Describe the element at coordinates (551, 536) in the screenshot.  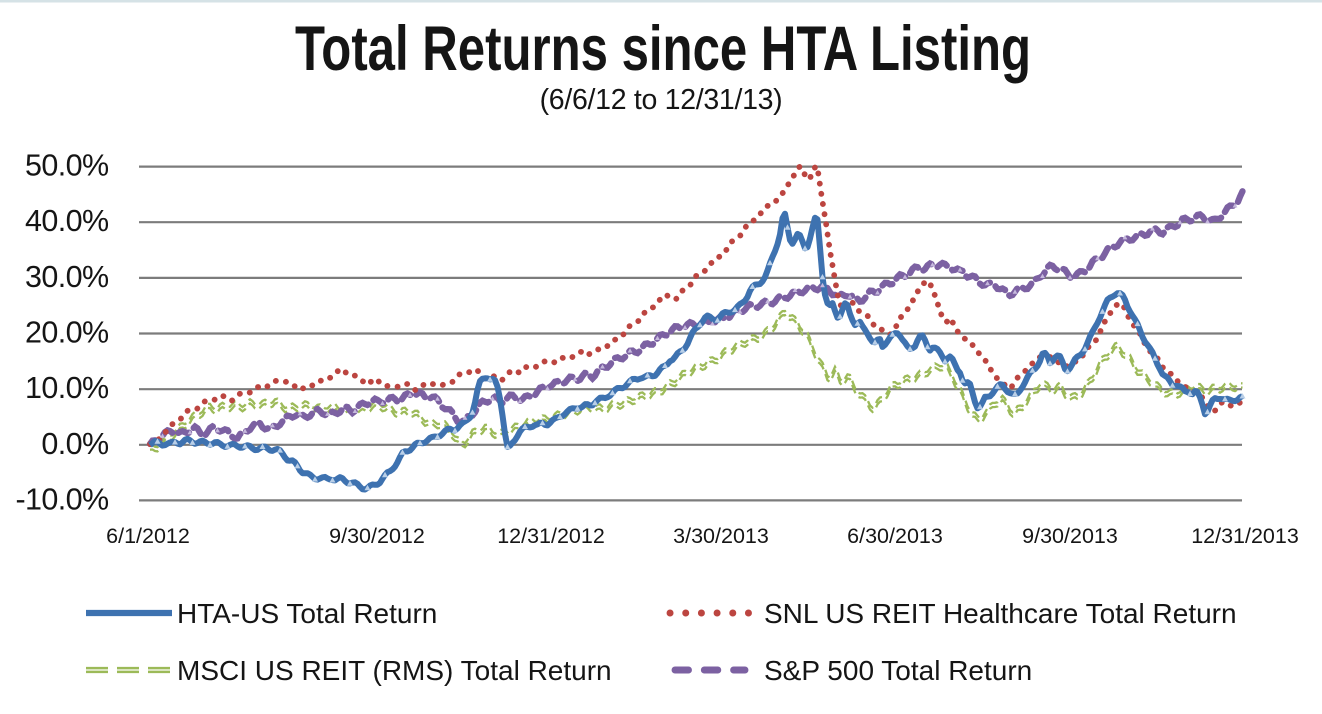
I see `svg-text: 12/31/2012` at that location.